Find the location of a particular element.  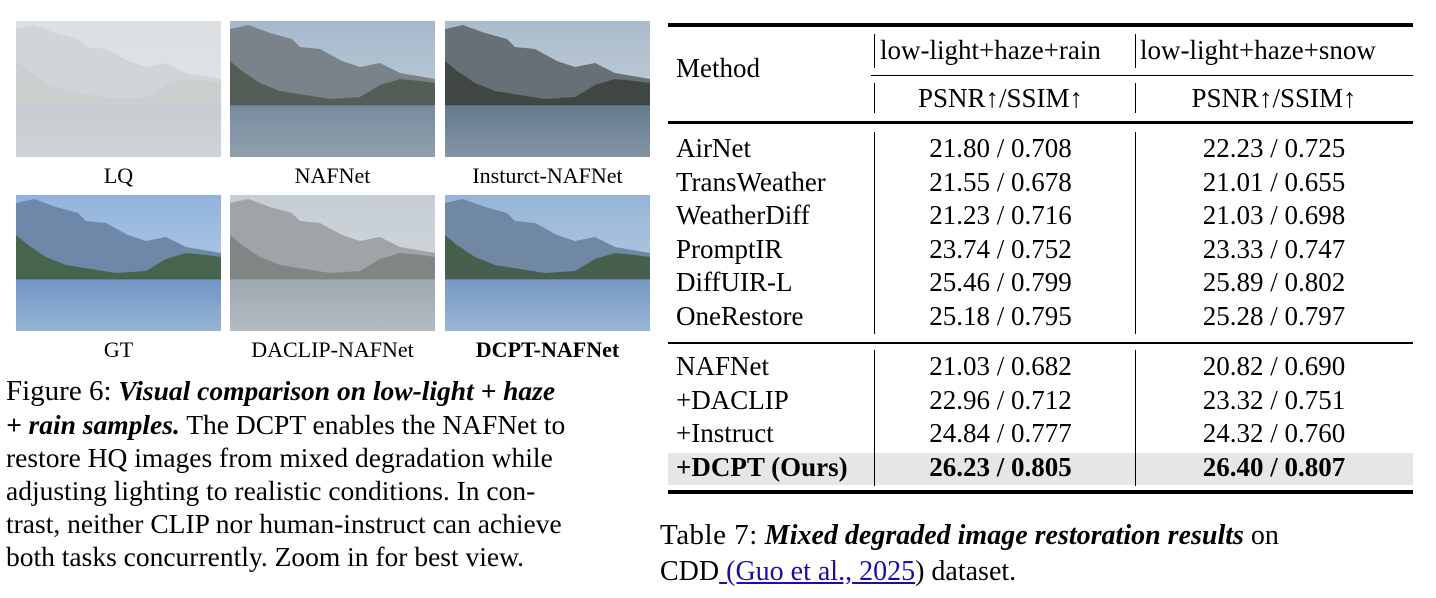

landscape-photo-lq is located at coordinates (118, 89).